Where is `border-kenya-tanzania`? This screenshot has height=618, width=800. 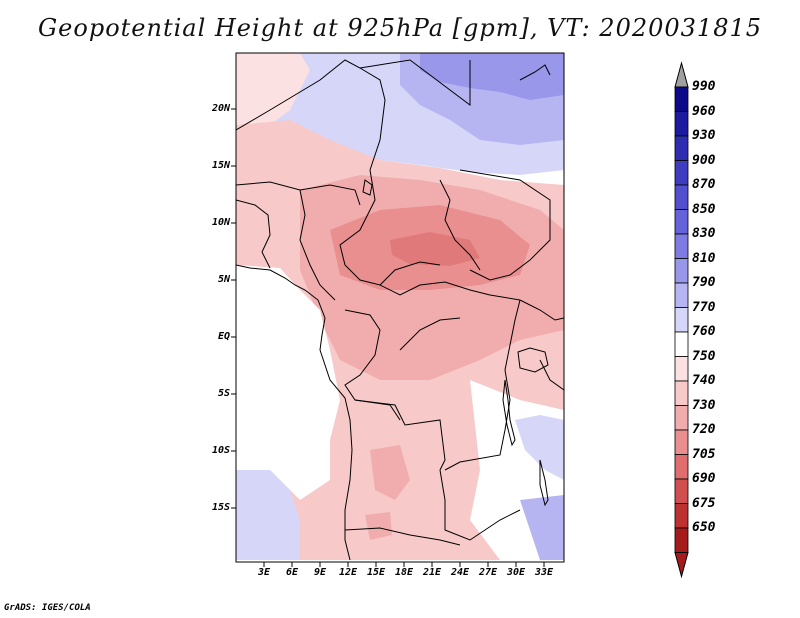 border-kenya-tanzania is located at coordinates (551, 375).